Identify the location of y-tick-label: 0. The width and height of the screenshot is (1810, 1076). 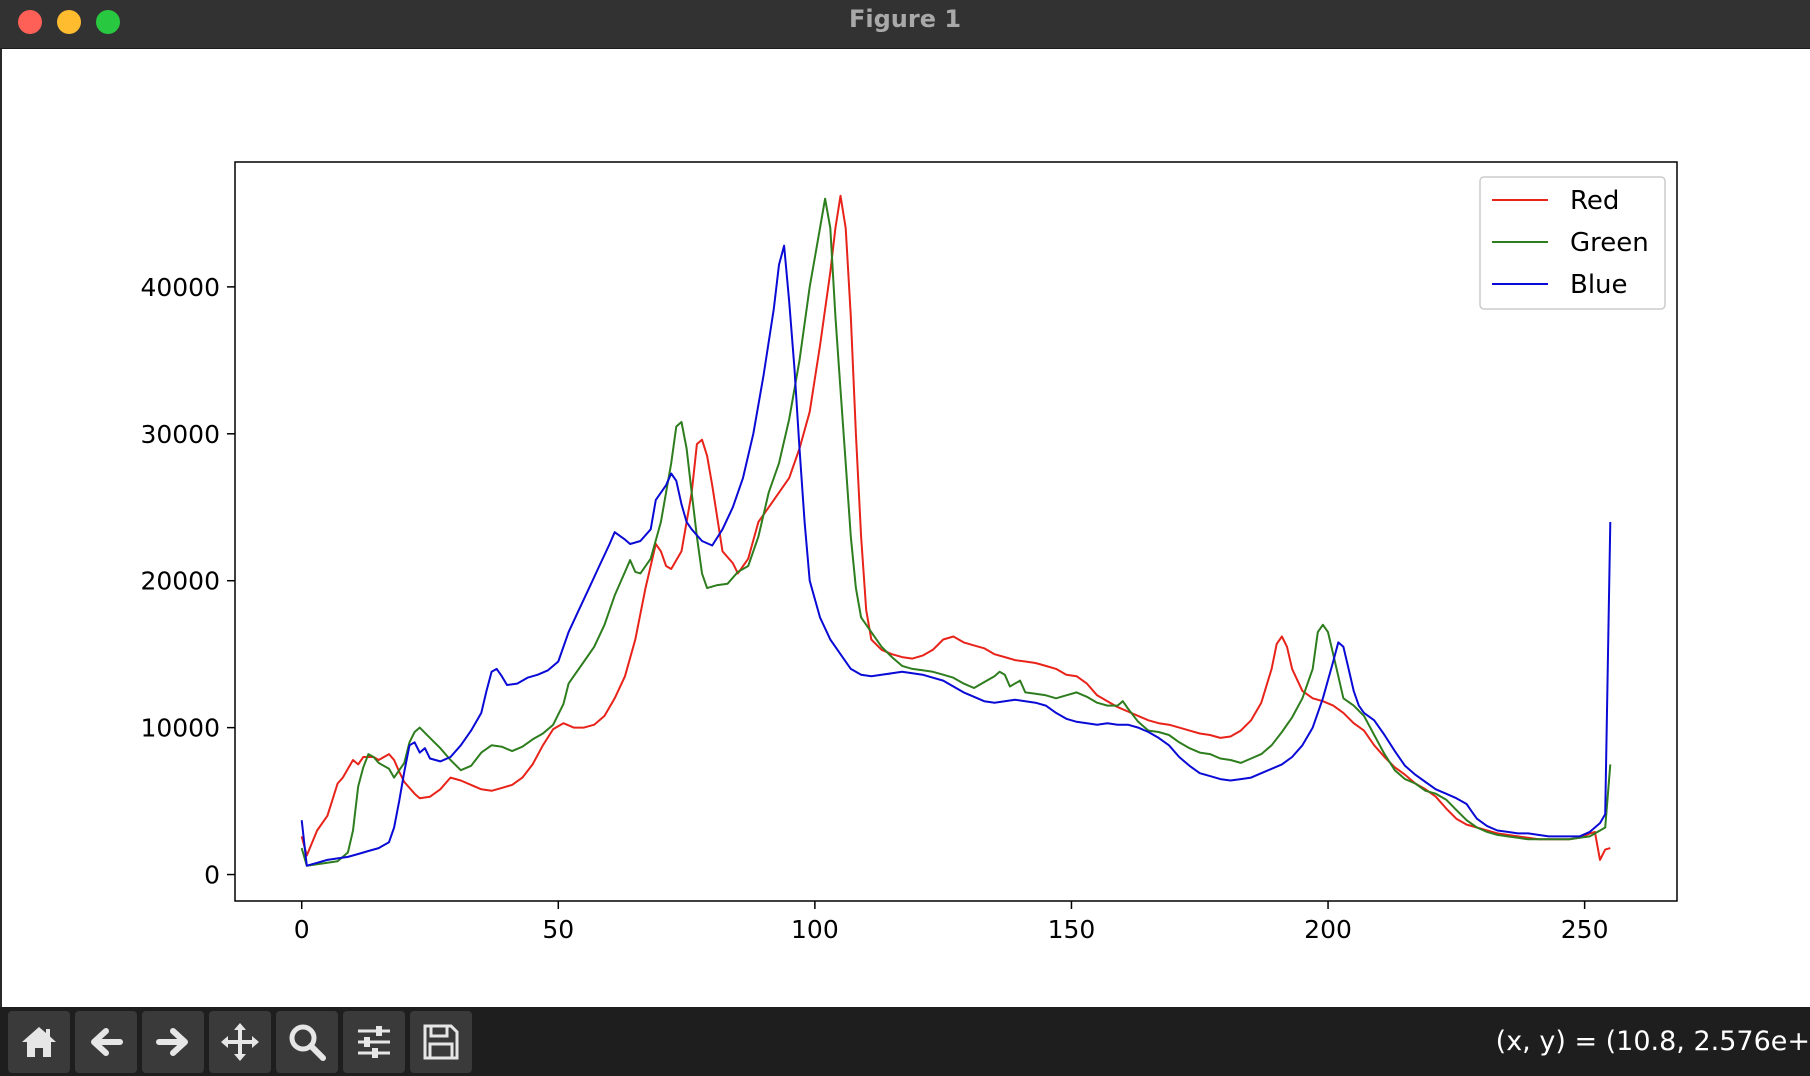
(212, 875).